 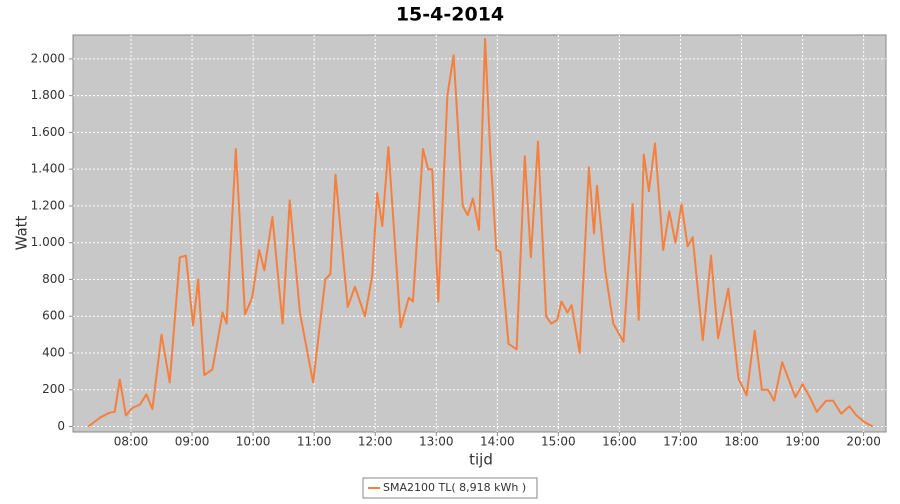 I want to click on x-tick-label: 14:00, so click(x=497, y=442).